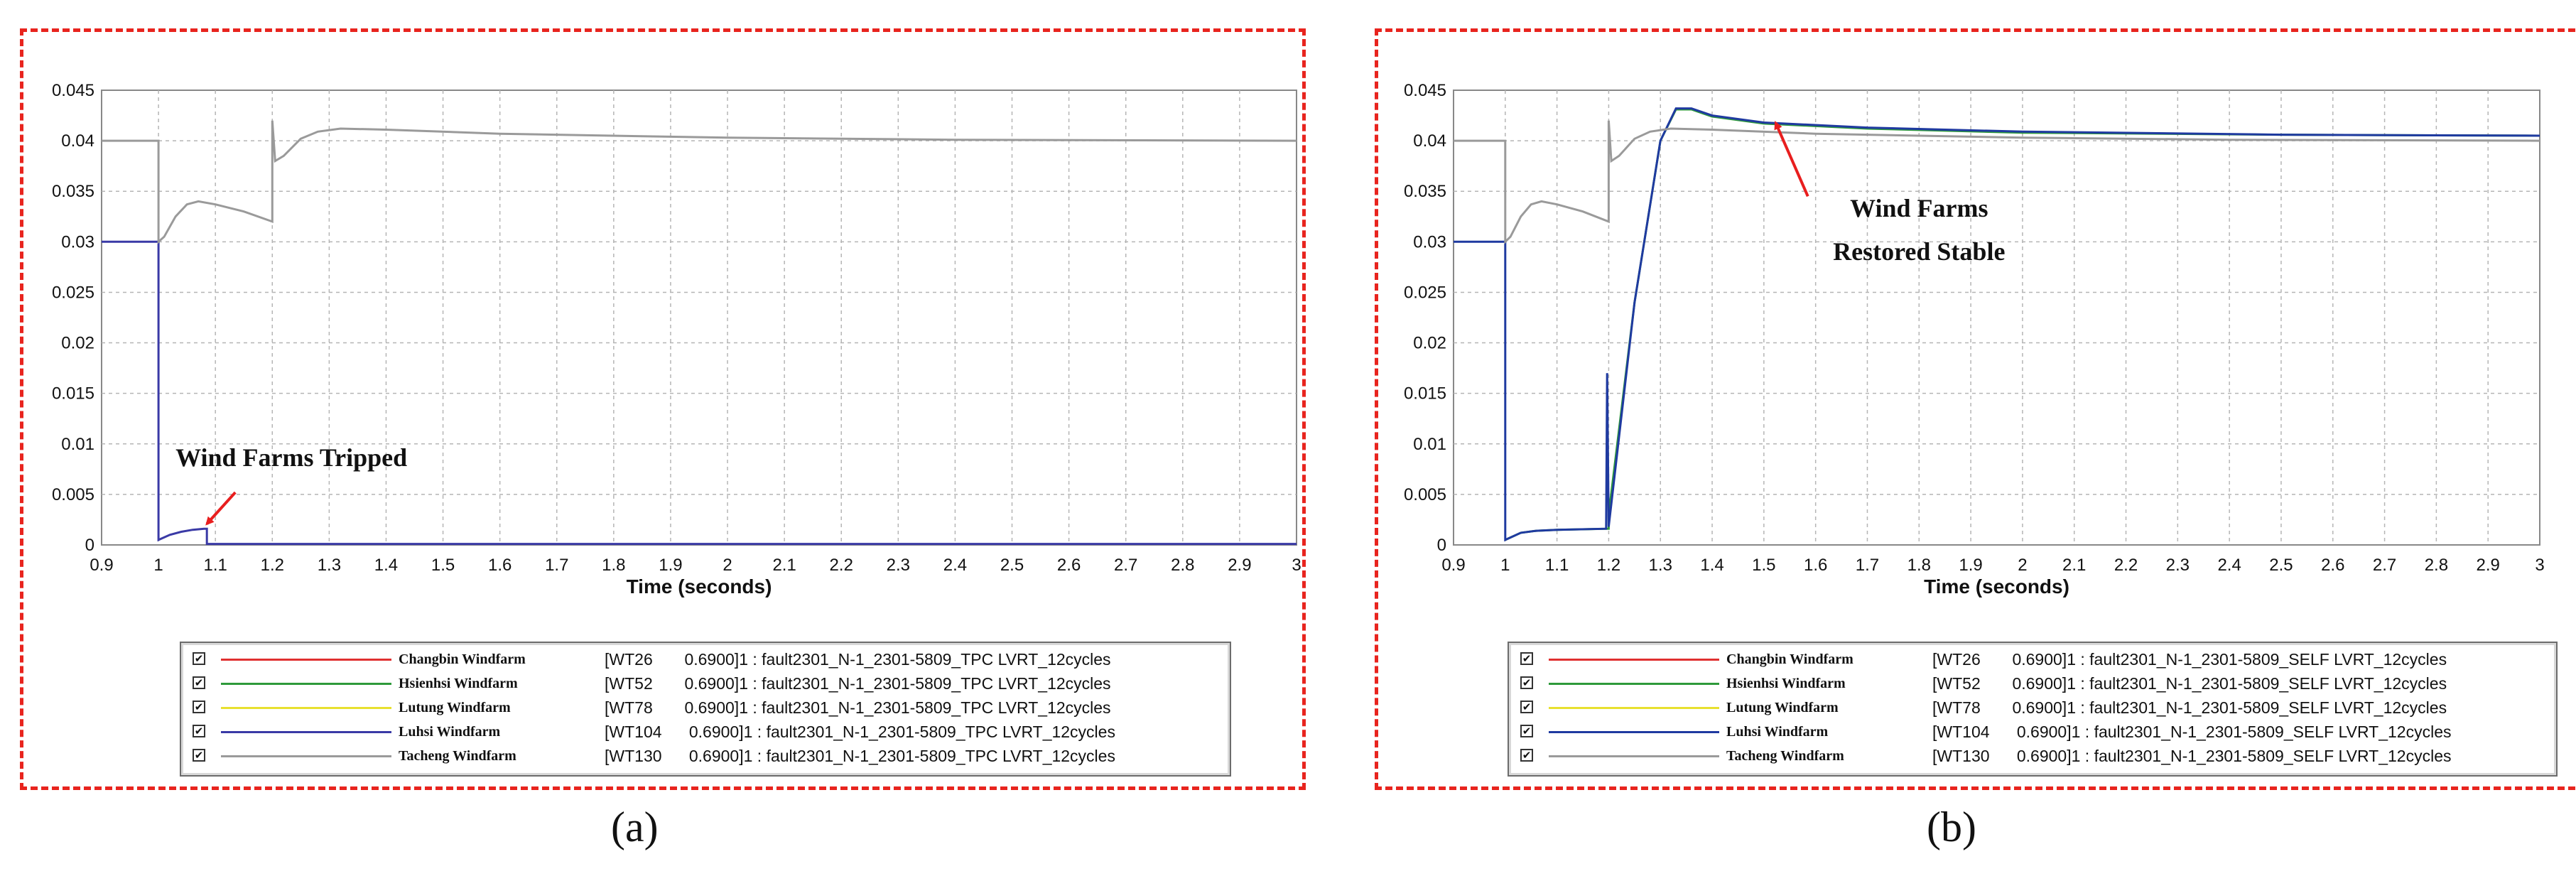 This screenshot has width=2576, height=876. What do you see at coordinates (1429, 343) in the screenshot?
I see `y-tick-label: 0.02` at bounding box center [1429, 343].